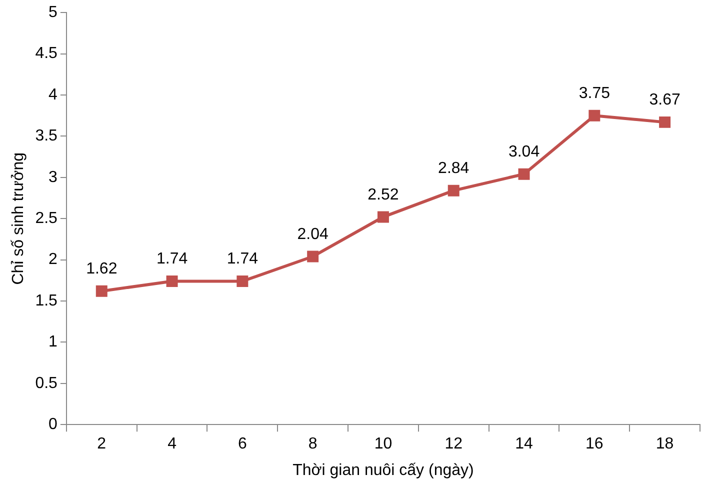 The image size is (715, 489). Describe the element at coordinates (664, 100) in the screenshot. I see `data-label: 3.67` at that location.